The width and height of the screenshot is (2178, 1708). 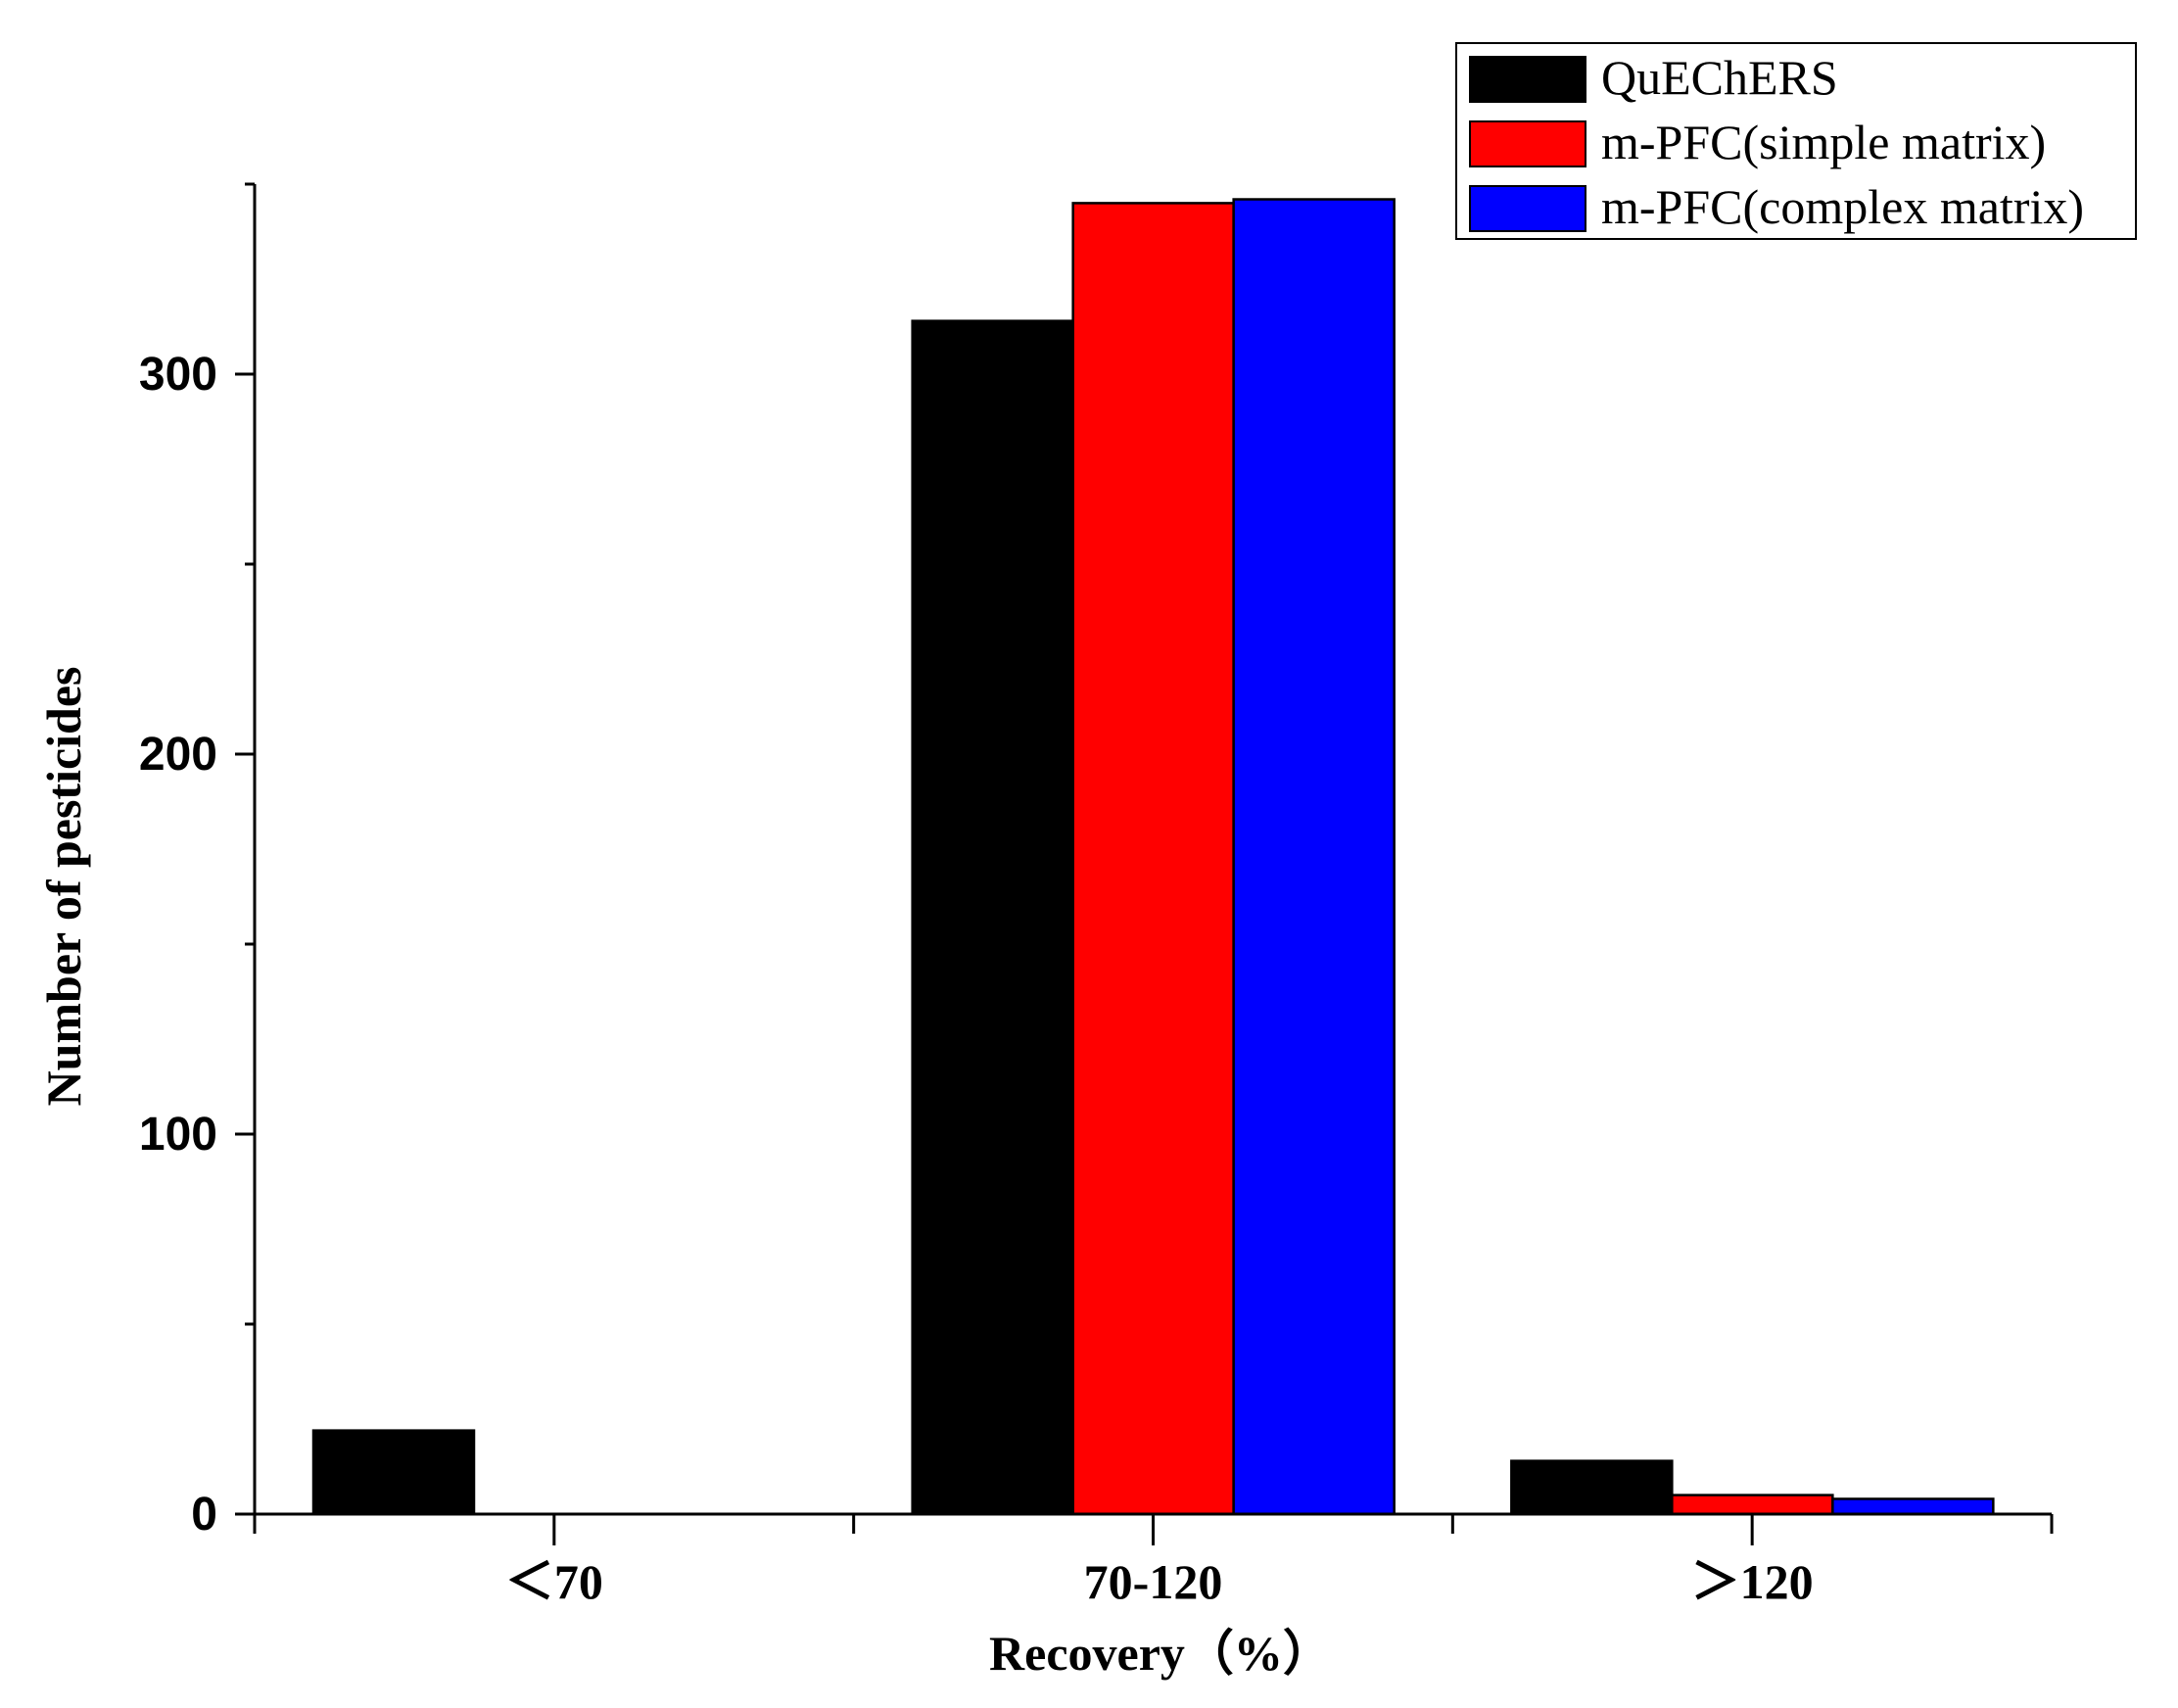 I want to click on x-tick-label: ＜70, so click(x=554, y=1581).